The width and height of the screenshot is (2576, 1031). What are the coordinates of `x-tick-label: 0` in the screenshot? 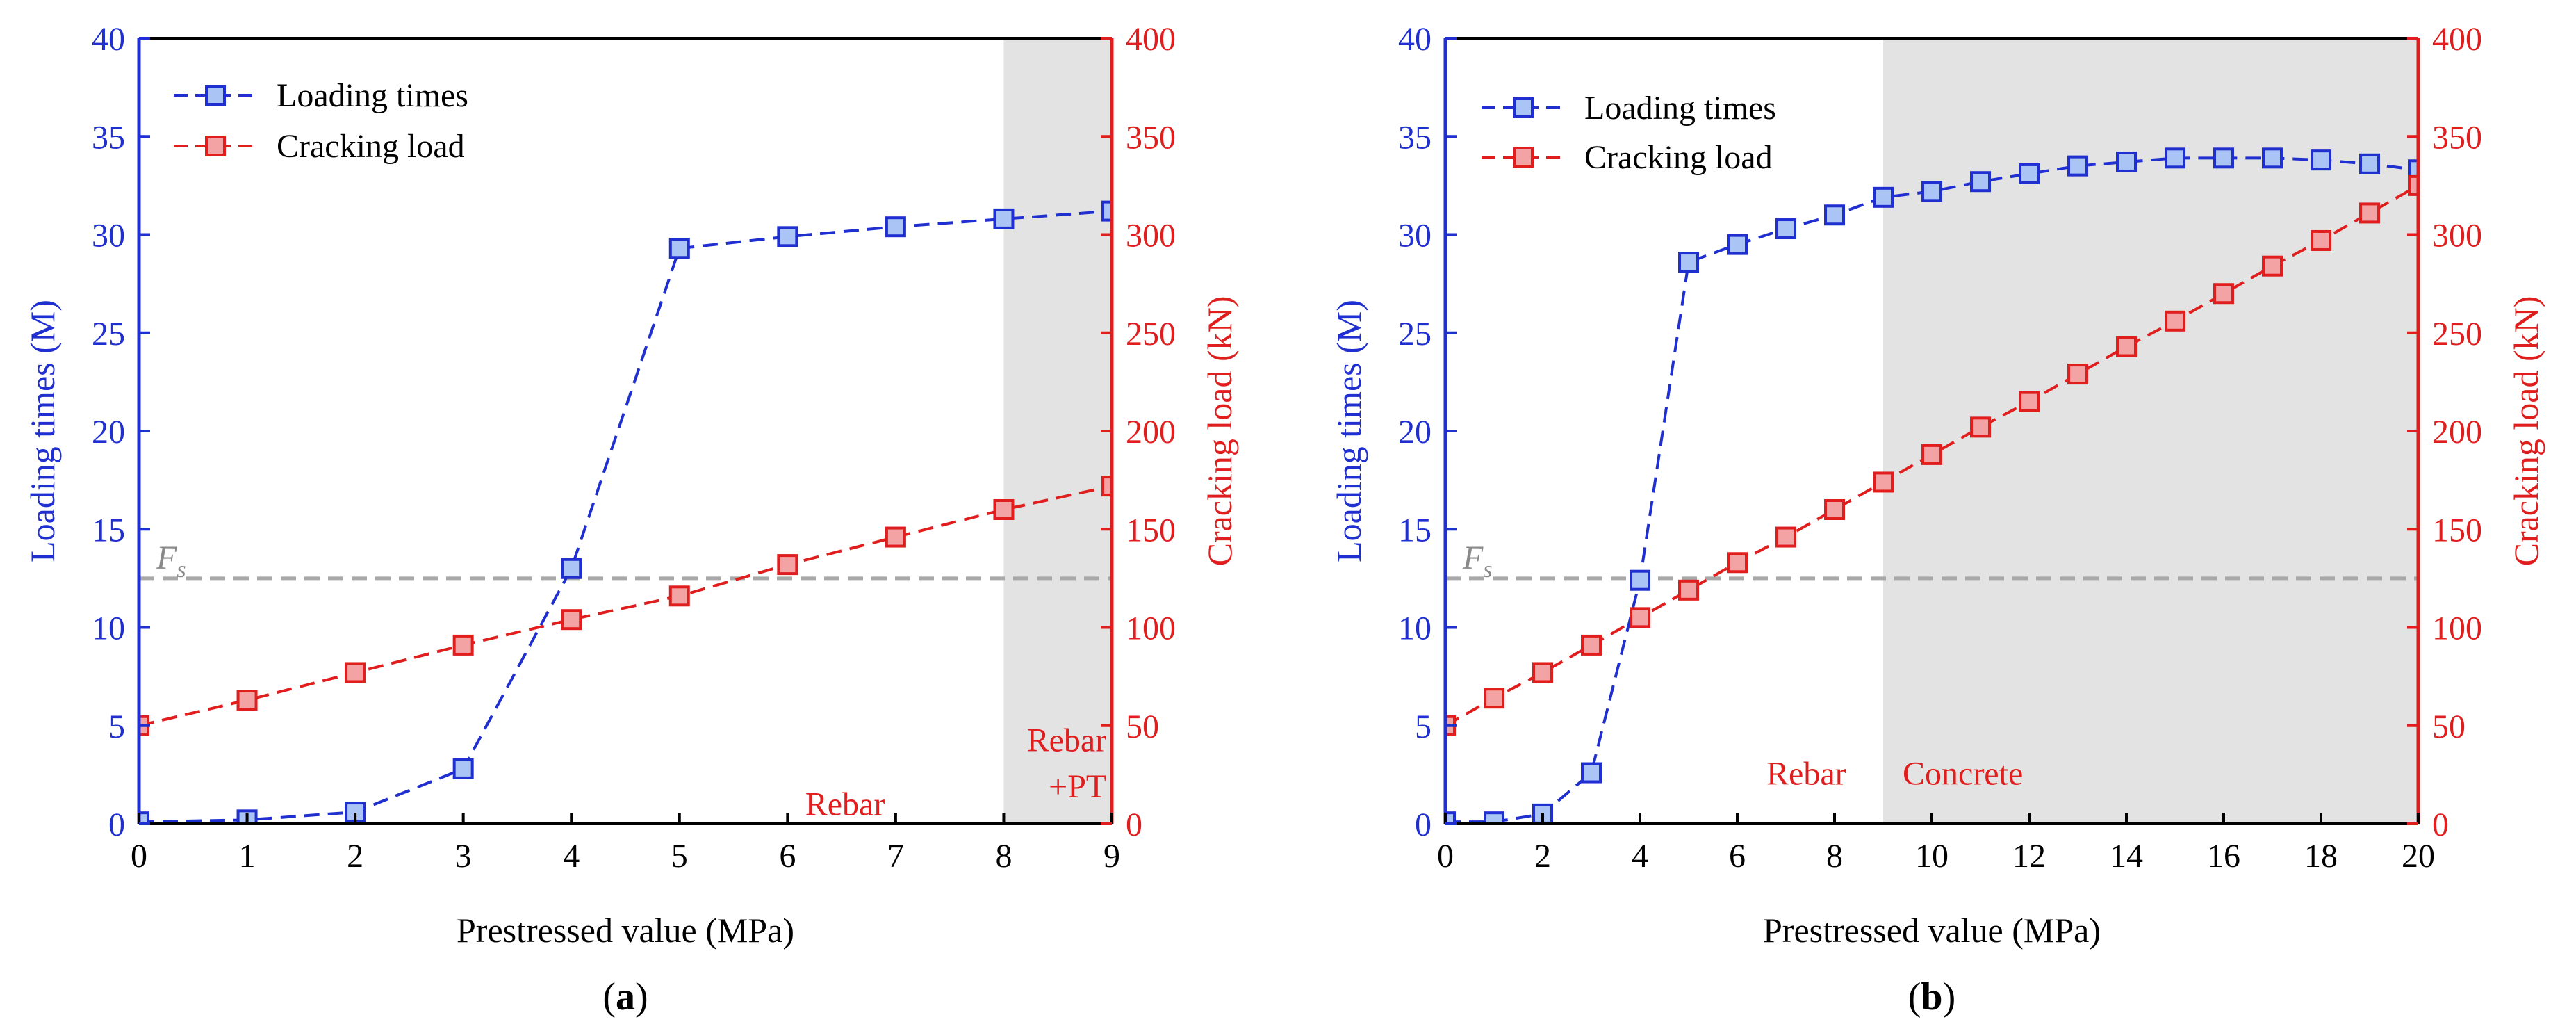 It's located at (1446, 857).